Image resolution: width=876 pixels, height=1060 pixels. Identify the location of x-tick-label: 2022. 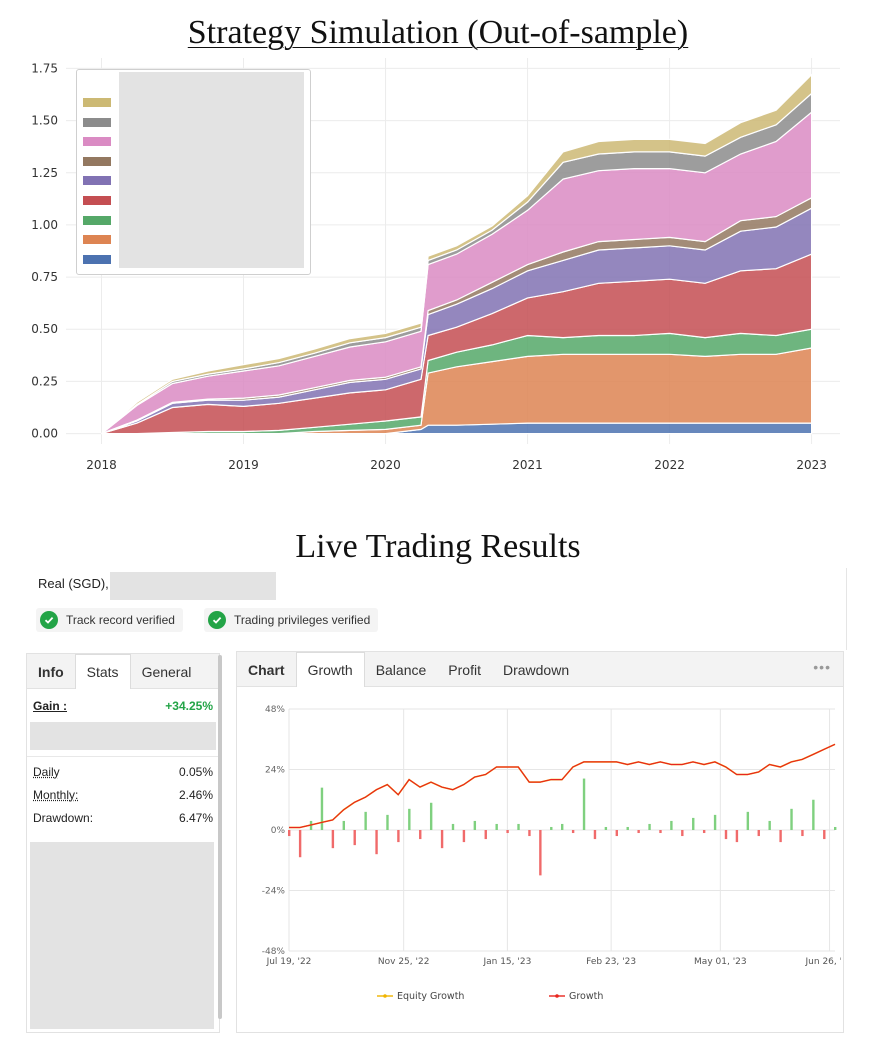
(669, 465).